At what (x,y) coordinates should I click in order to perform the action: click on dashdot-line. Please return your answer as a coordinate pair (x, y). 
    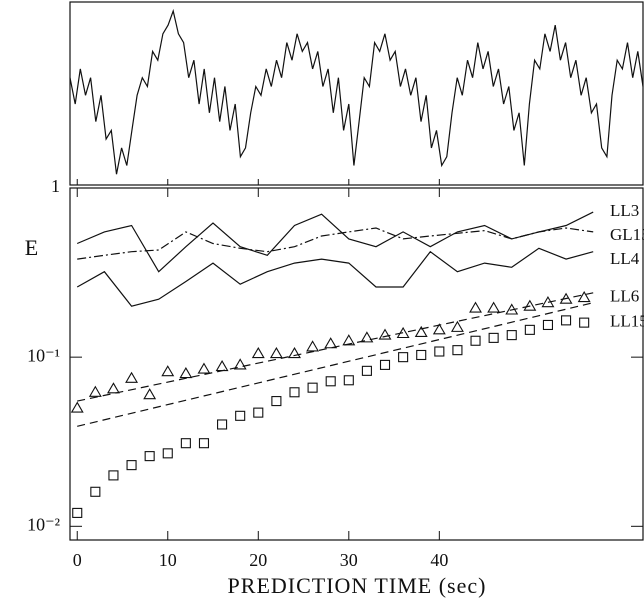
    Looking at the image, I should click on (335, 243).